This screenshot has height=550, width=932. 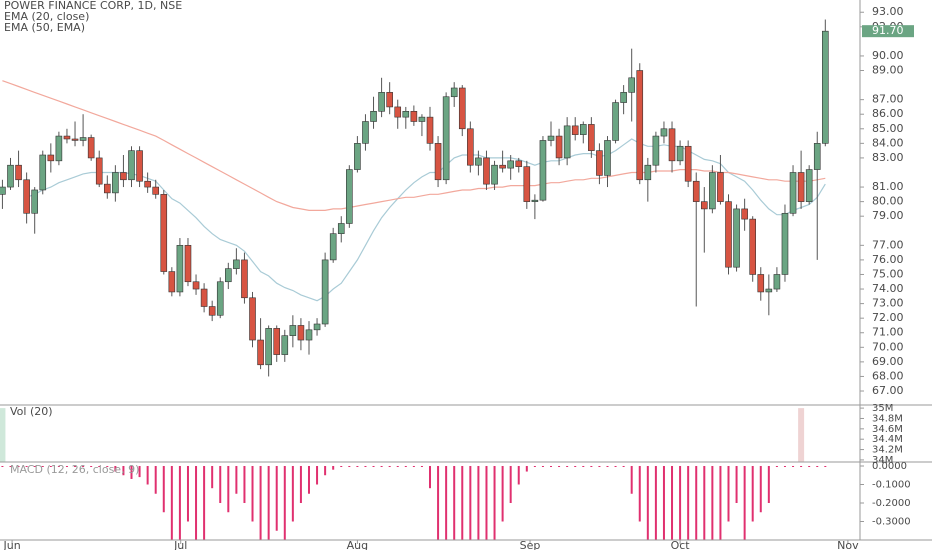 I want to click on y-tick-label: 76.00, so click(x=888, y=259).